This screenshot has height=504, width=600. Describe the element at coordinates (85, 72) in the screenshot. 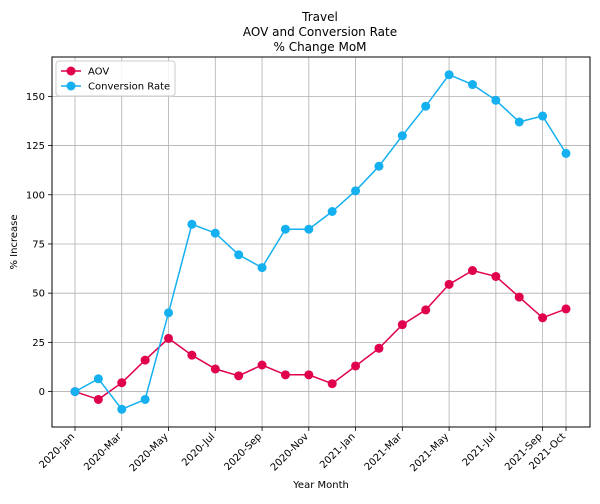

I see `legend-item: AOV` at that location.